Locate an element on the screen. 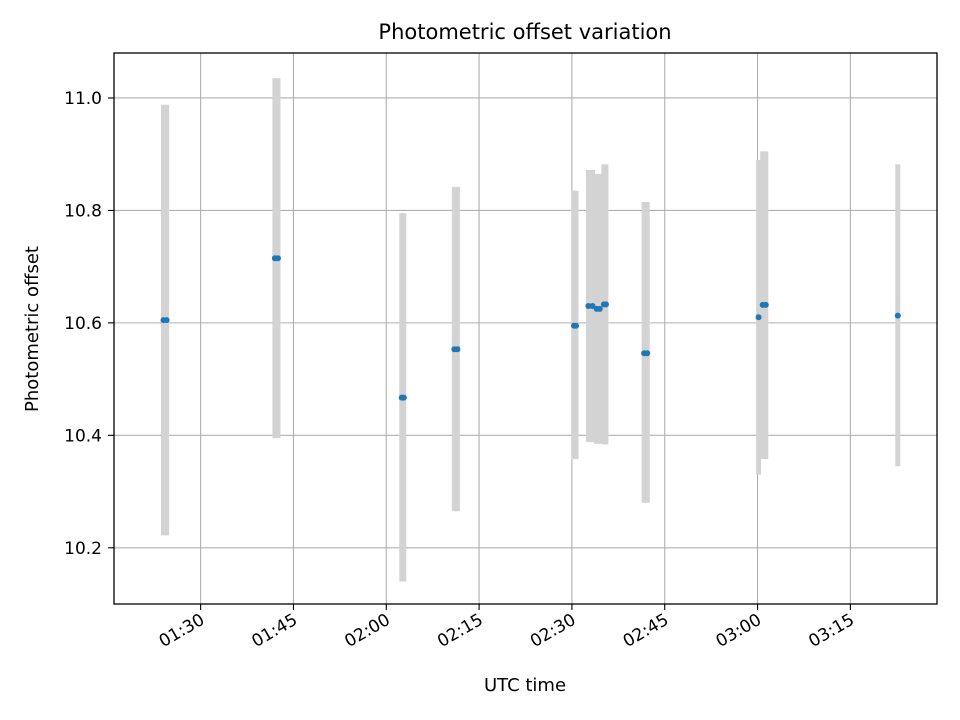 This screenshot has width=960, height=720. chart-title: Photometric offset variation is located at coordinates (524, 32).